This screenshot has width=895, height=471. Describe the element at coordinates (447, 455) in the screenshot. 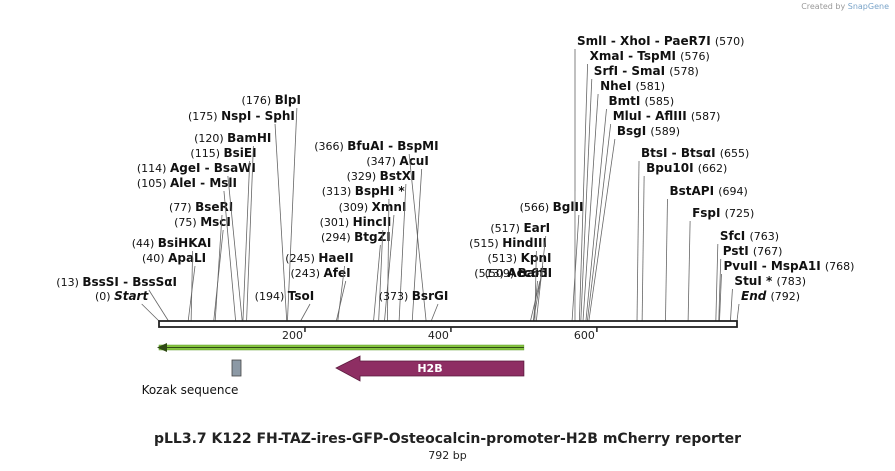

I see `construct-length: 792 bp` at that location.